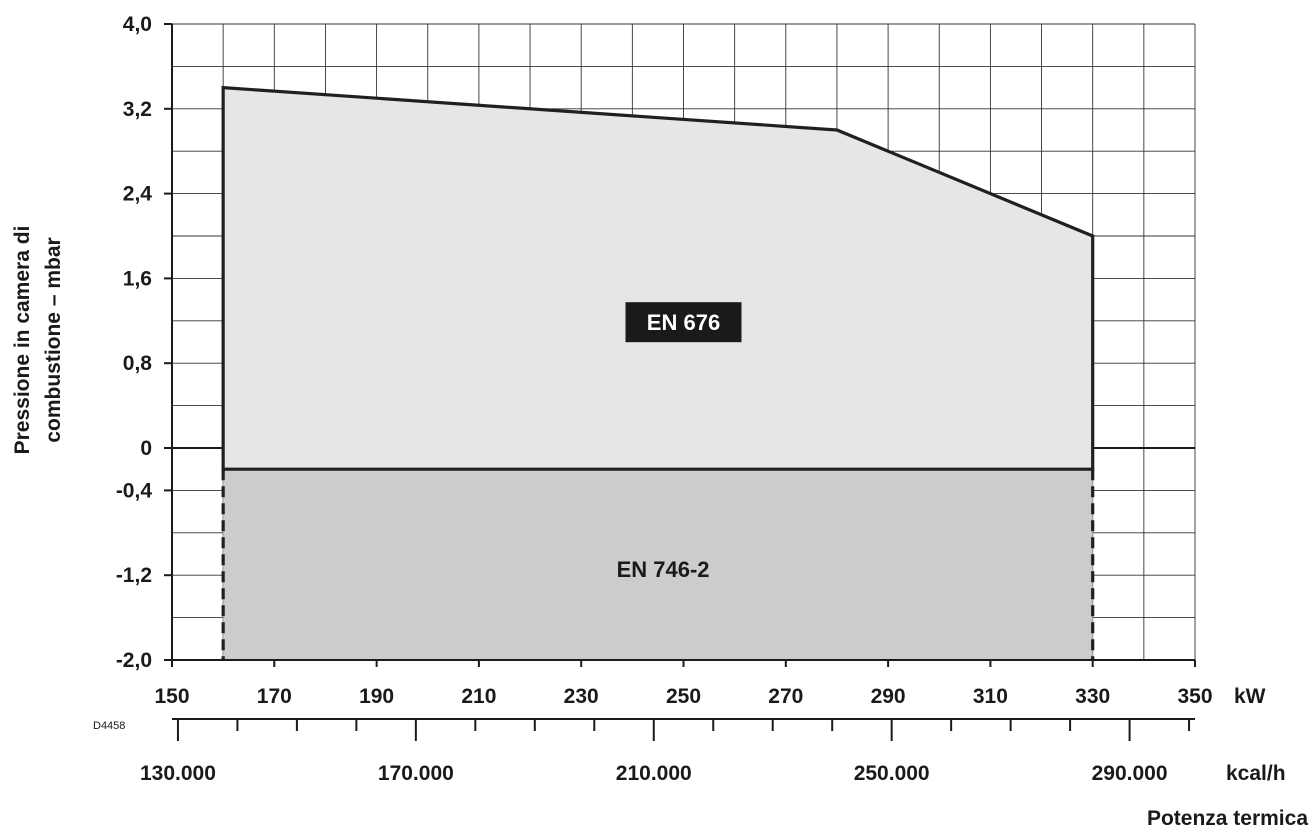 This screenshot has height=834, width=1313. What do you see at coordinates (1092, 696) in the screenshot?
I see `x-tick-label: 330` at bounding box center [1092, 696].